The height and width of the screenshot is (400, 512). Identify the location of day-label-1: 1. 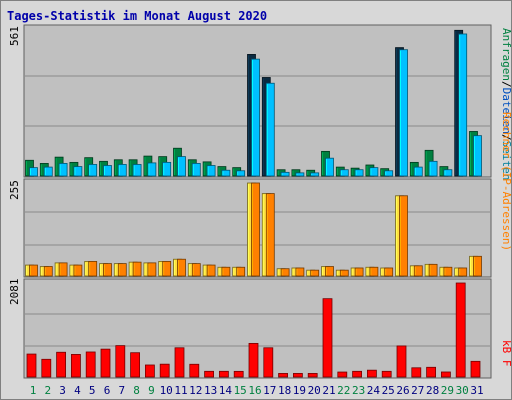
(33, 390).